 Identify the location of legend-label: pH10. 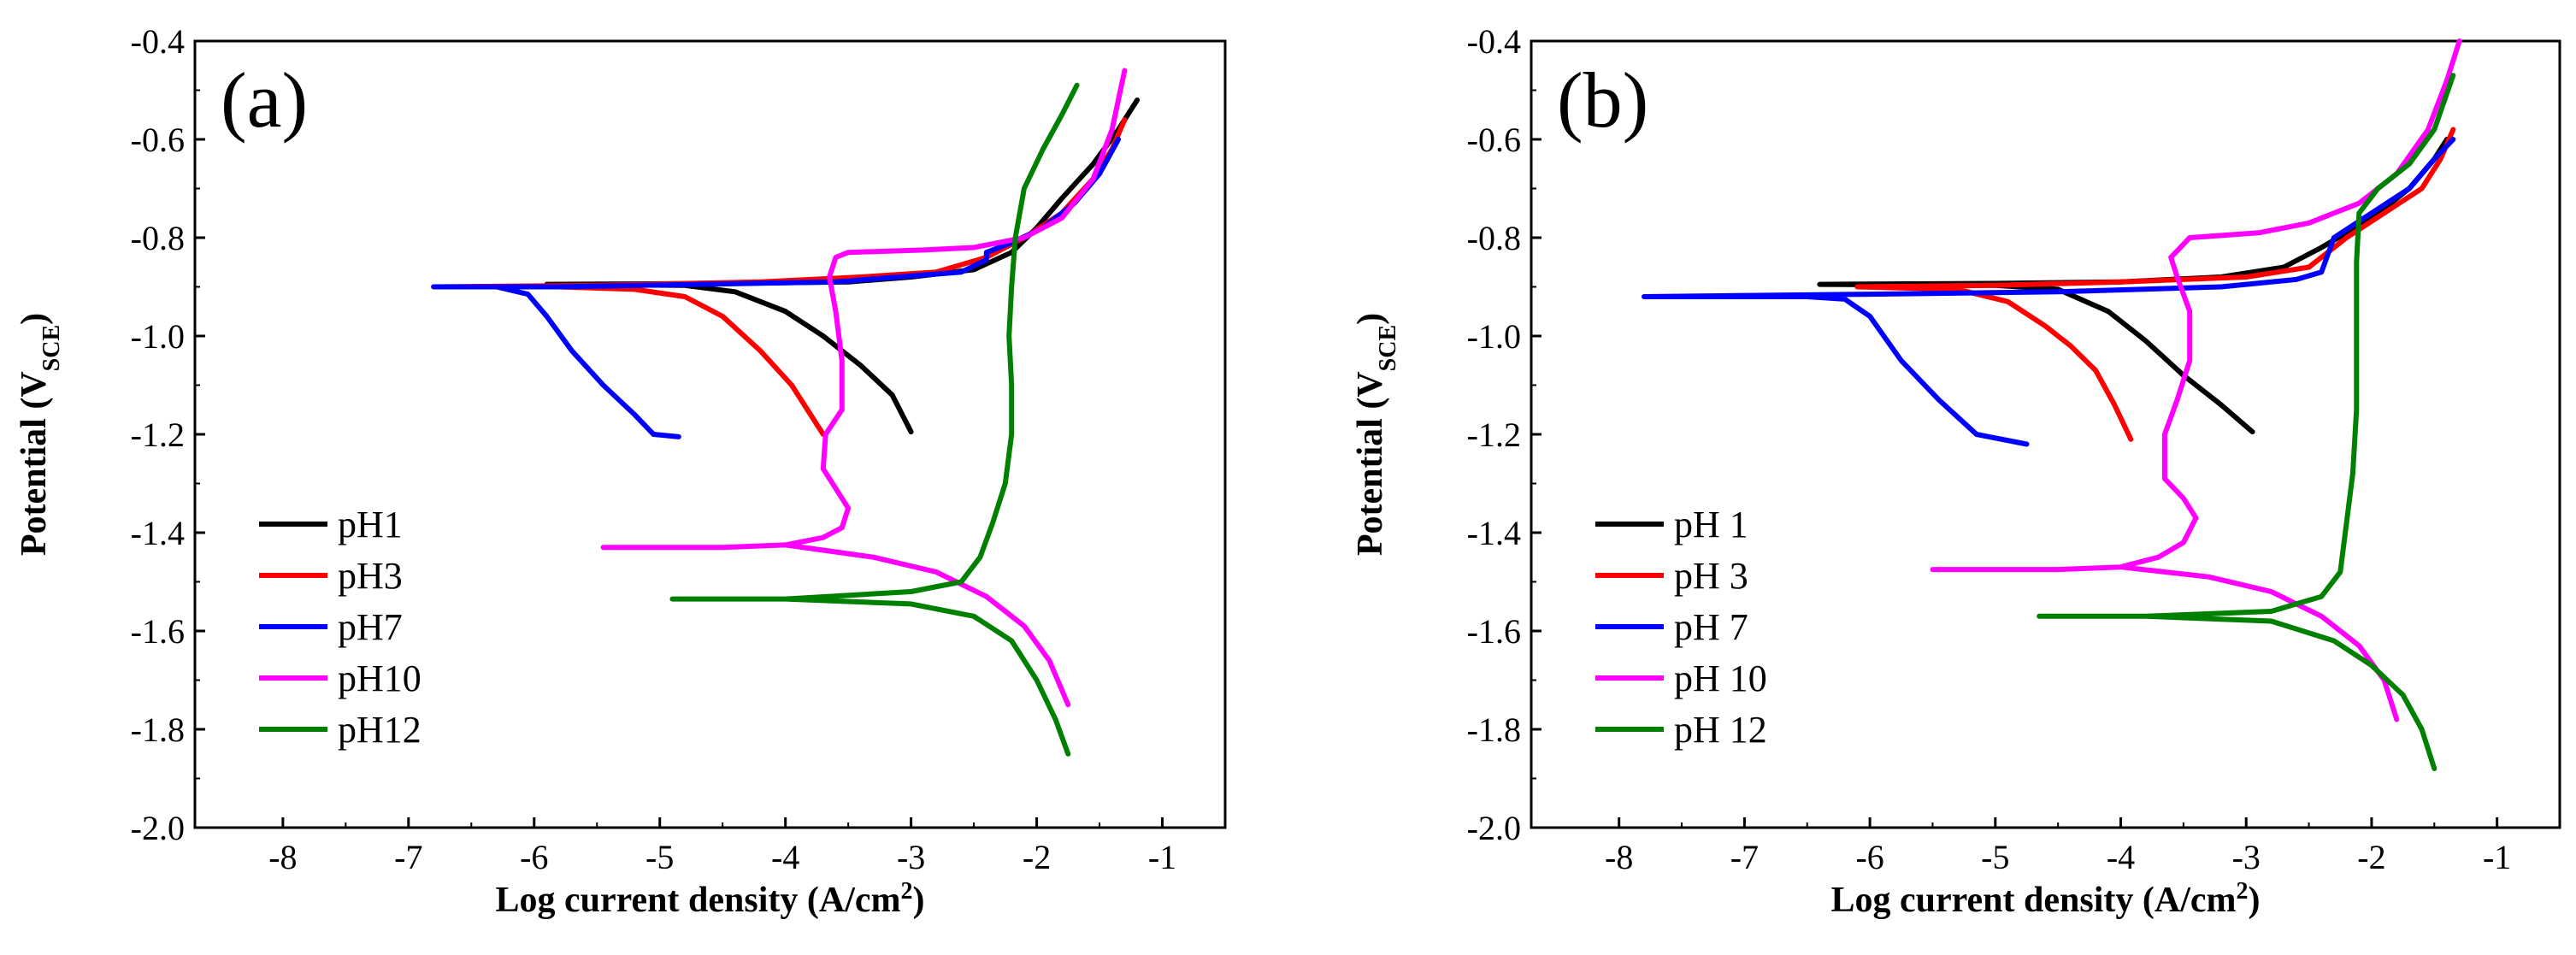
(380, 678).